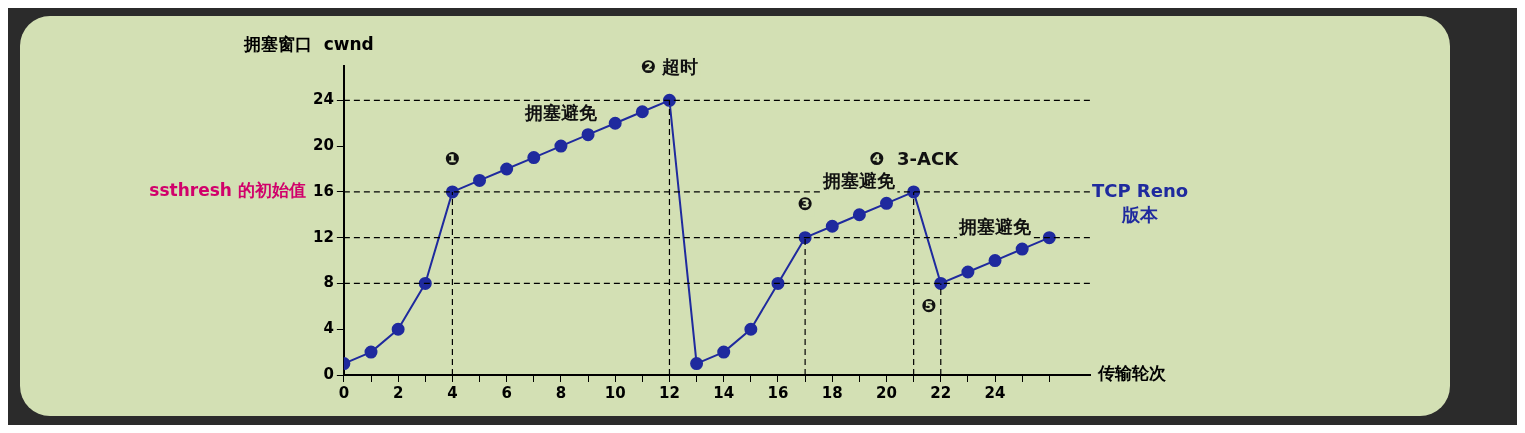 This screenshot has width=1525, height=433. I want to click on x-axis-title: 传输轮次, so click(1132, 373).